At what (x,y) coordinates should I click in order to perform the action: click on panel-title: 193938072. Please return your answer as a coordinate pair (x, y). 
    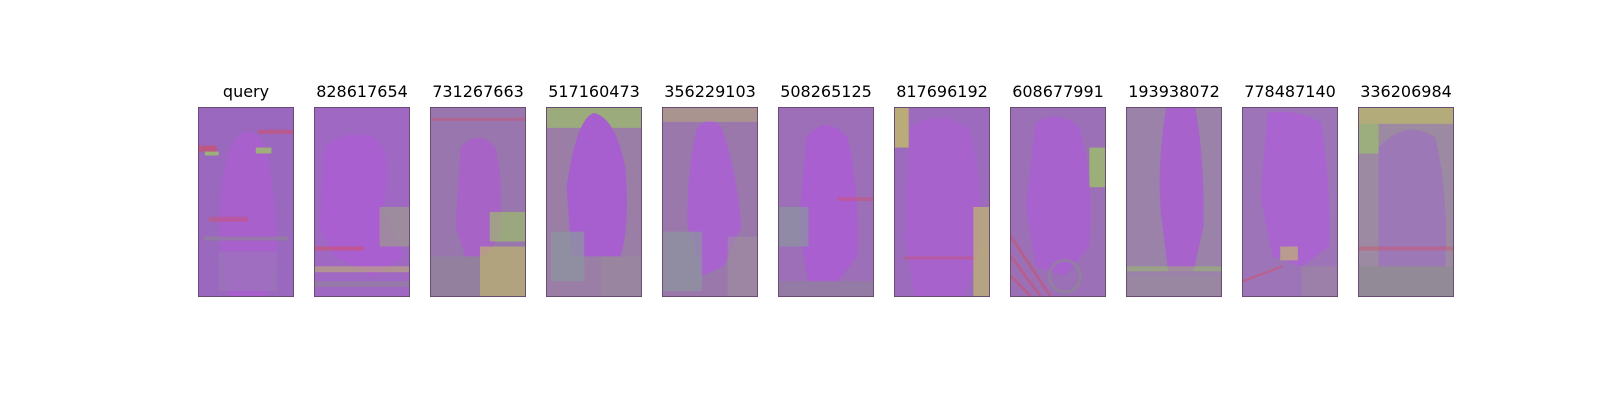
    Looking at the image, I should click on (1174, 91).